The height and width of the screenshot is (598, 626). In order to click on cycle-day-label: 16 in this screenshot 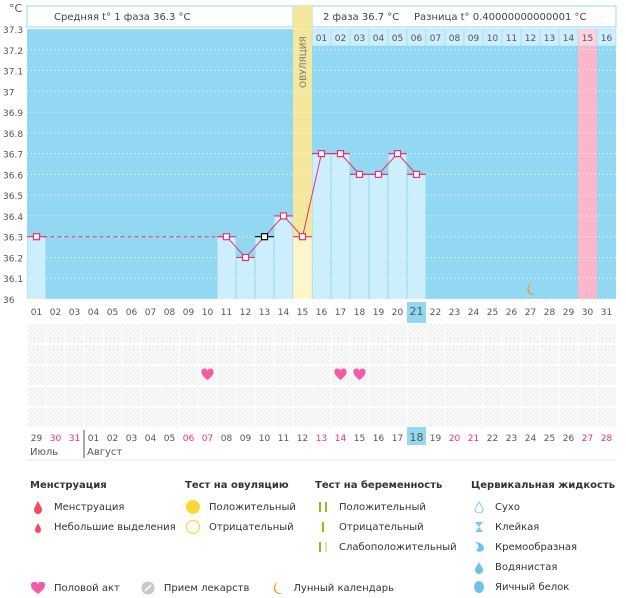, I will do `click(322, 313)`.